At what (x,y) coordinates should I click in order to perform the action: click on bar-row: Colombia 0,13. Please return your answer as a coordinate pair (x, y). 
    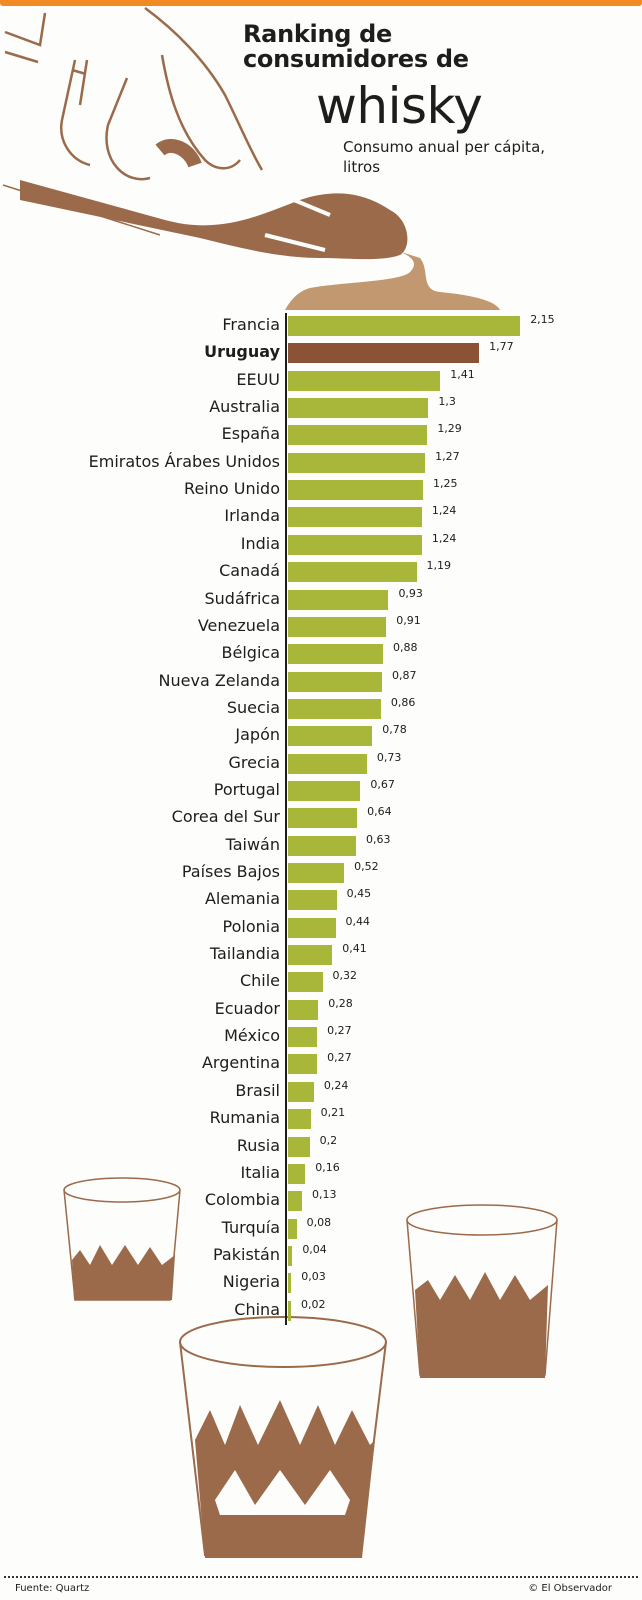
    Looking at the image, I should click on (321, 1200).